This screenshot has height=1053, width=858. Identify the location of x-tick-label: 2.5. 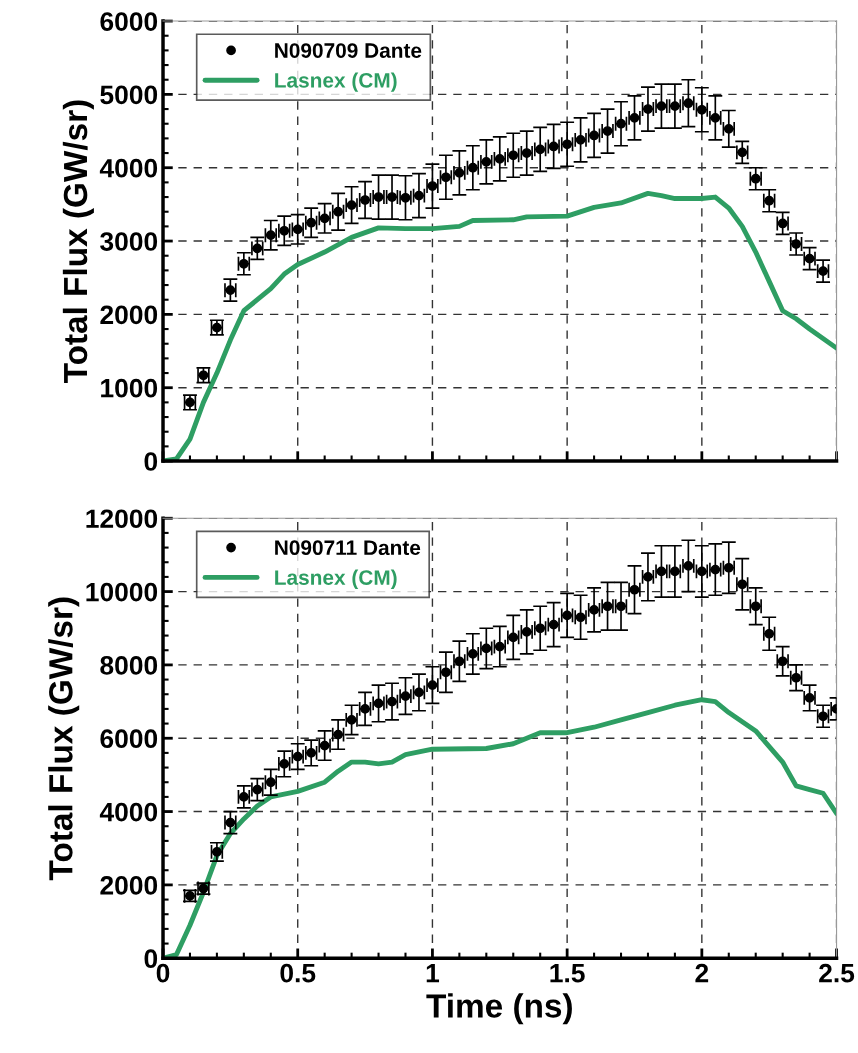
(837, 973).